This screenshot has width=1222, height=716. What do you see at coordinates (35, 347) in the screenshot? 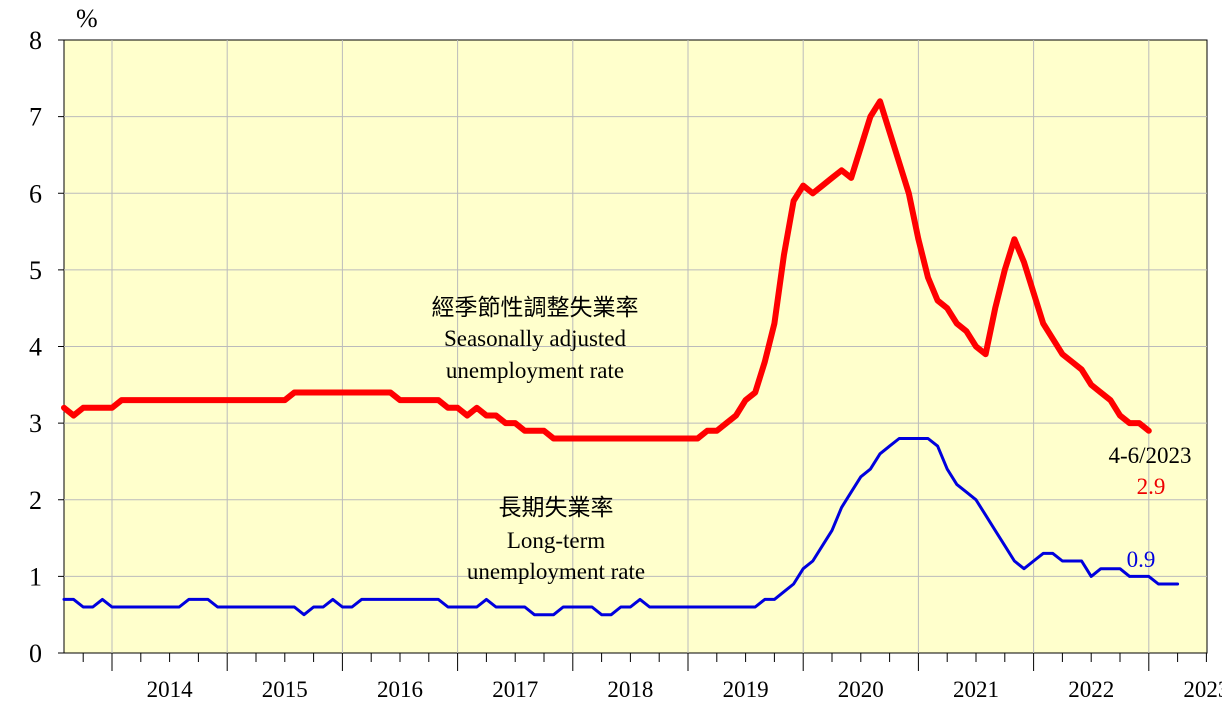
I see `y-tick-label: 4` at bounding box center [35, 347].